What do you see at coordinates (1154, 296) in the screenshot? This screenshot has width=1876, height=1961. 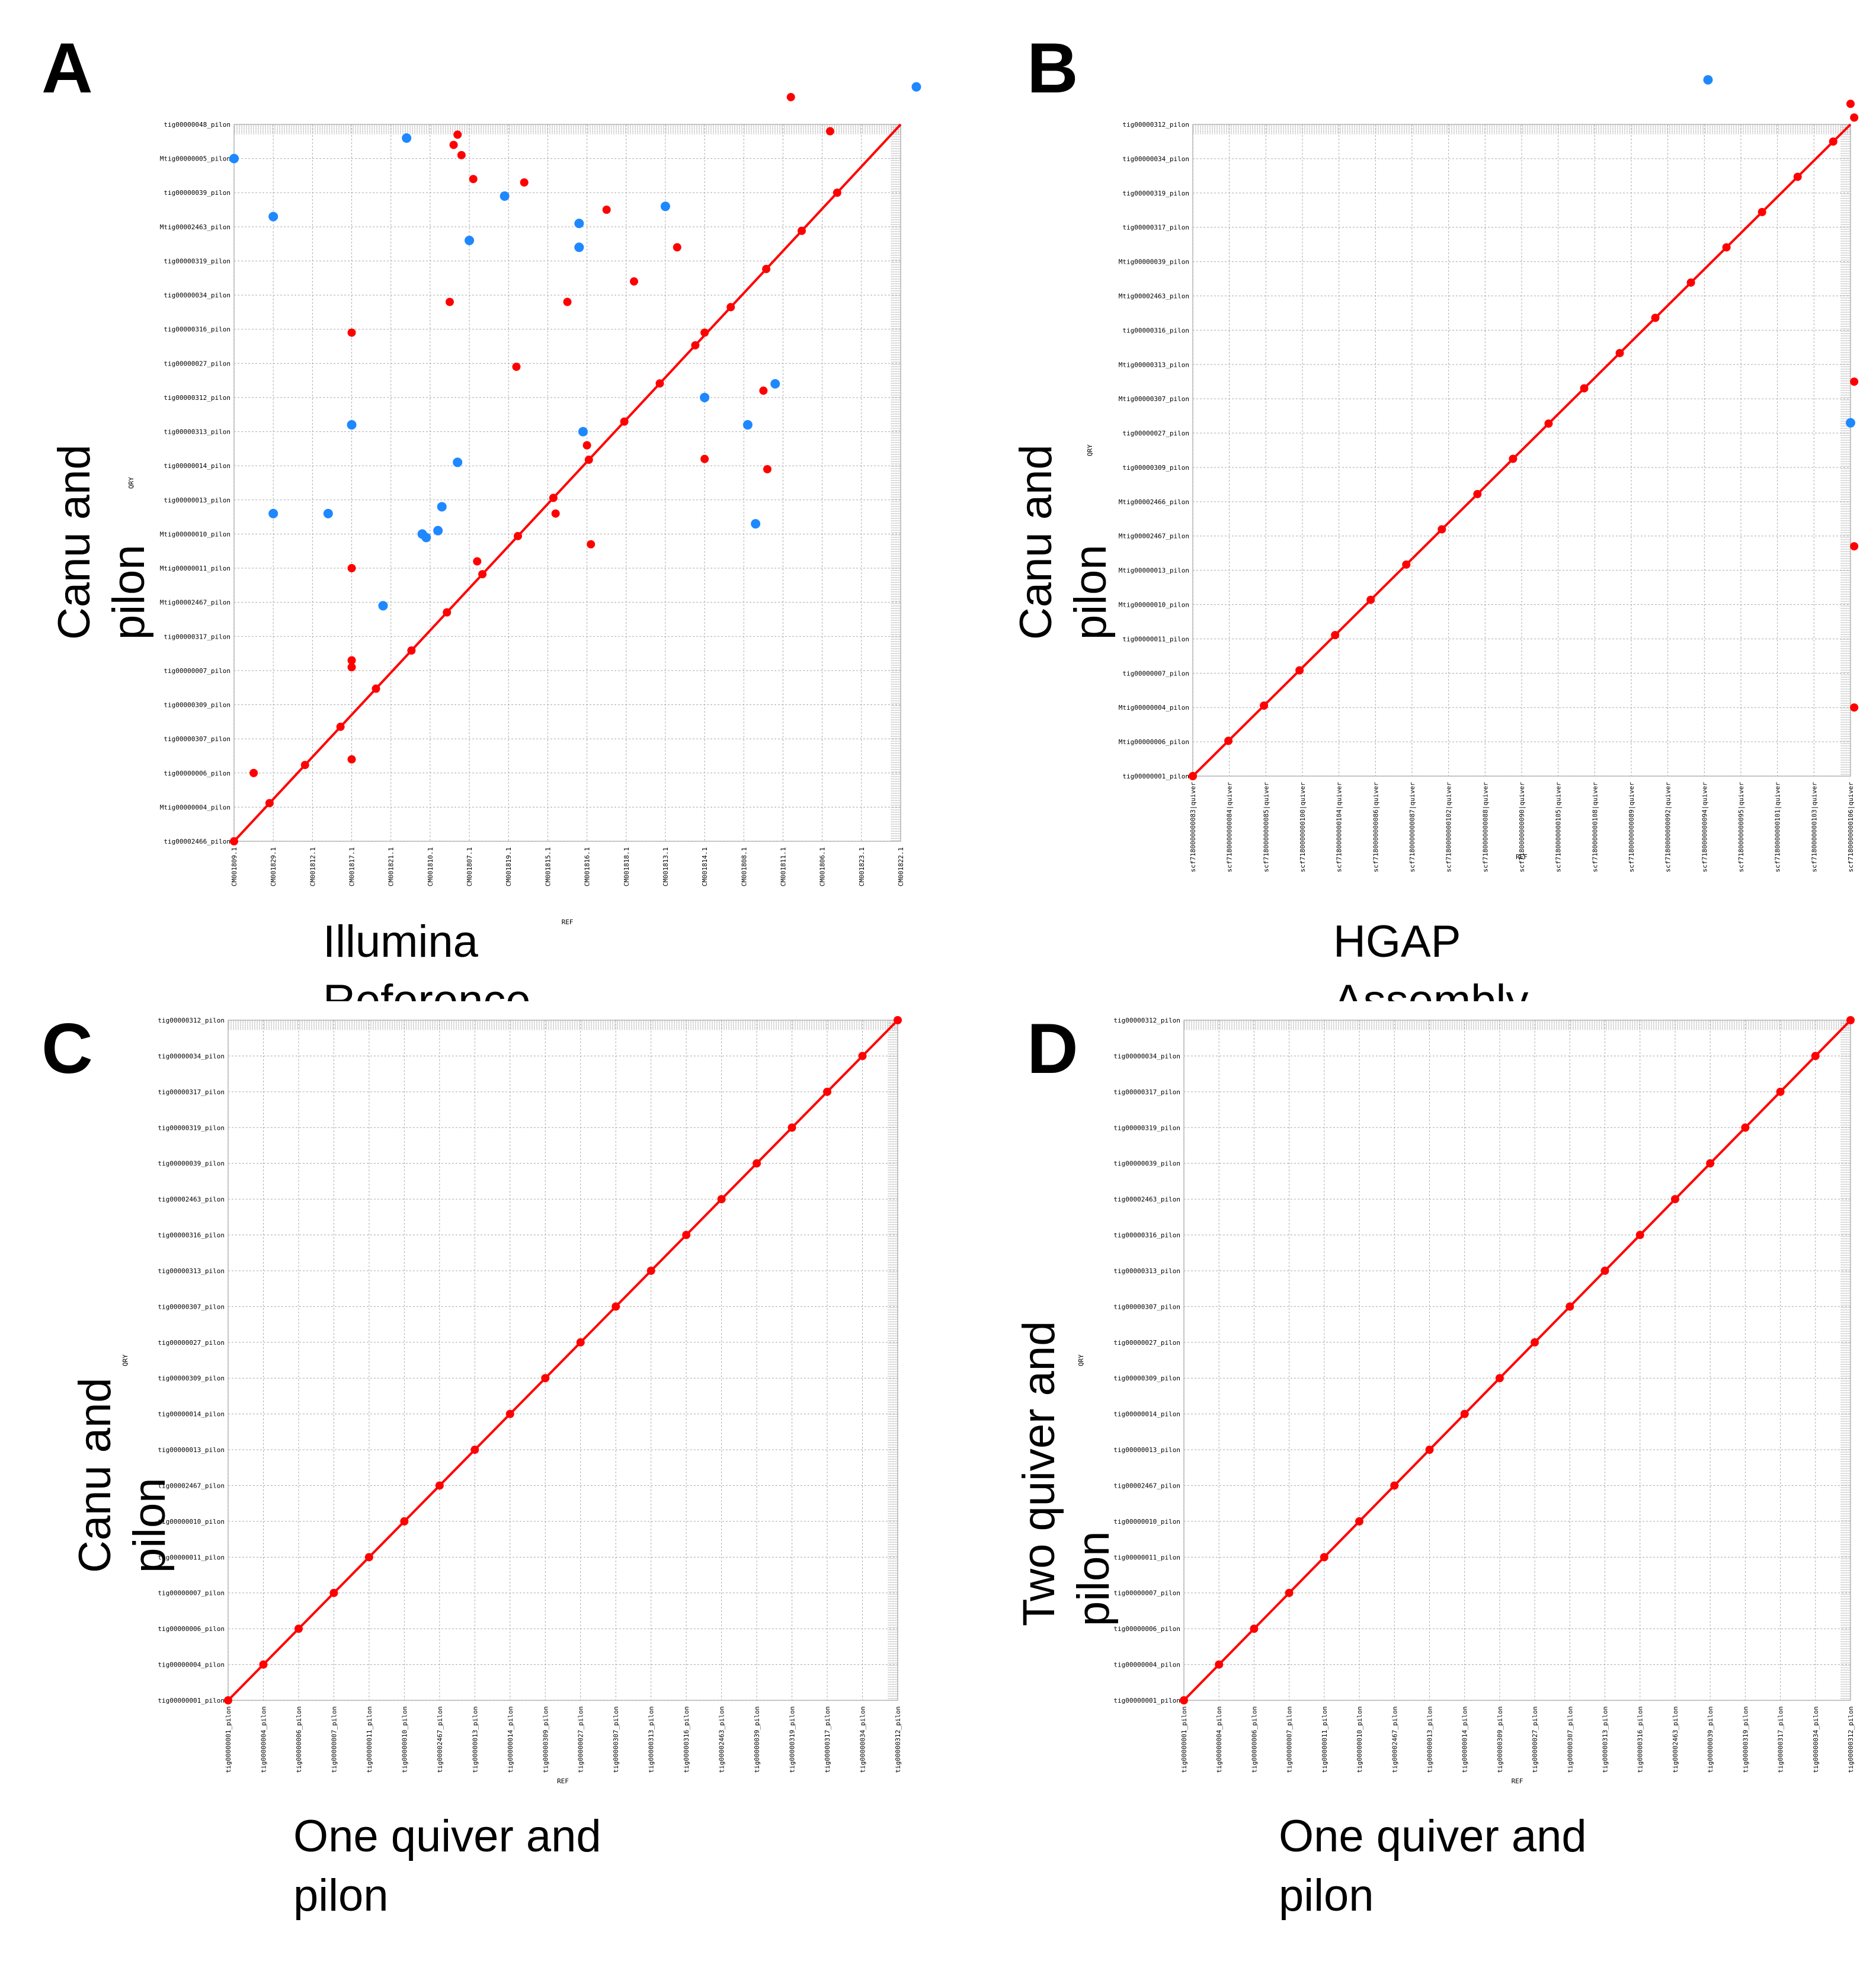 I see `y-tick-label: Mtig00002463_pilon` at bounding box center [1154, 296].